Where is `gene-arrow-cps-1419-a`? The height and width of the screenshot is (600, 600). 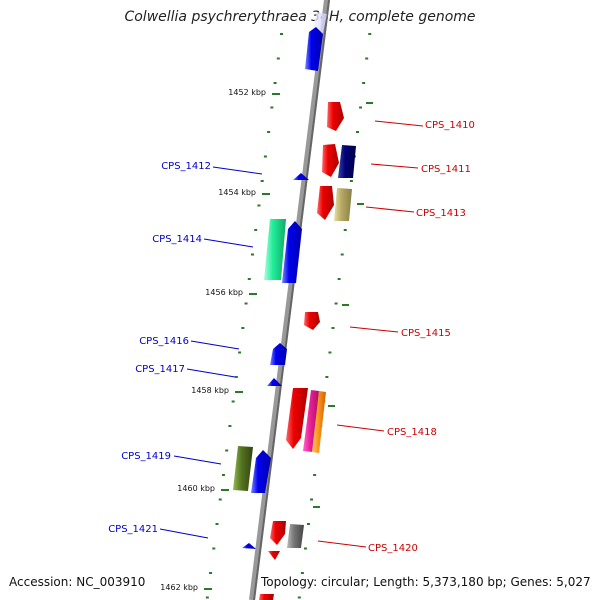
gene-arrow-cps-1419-a is located at coordinates (243, 468).